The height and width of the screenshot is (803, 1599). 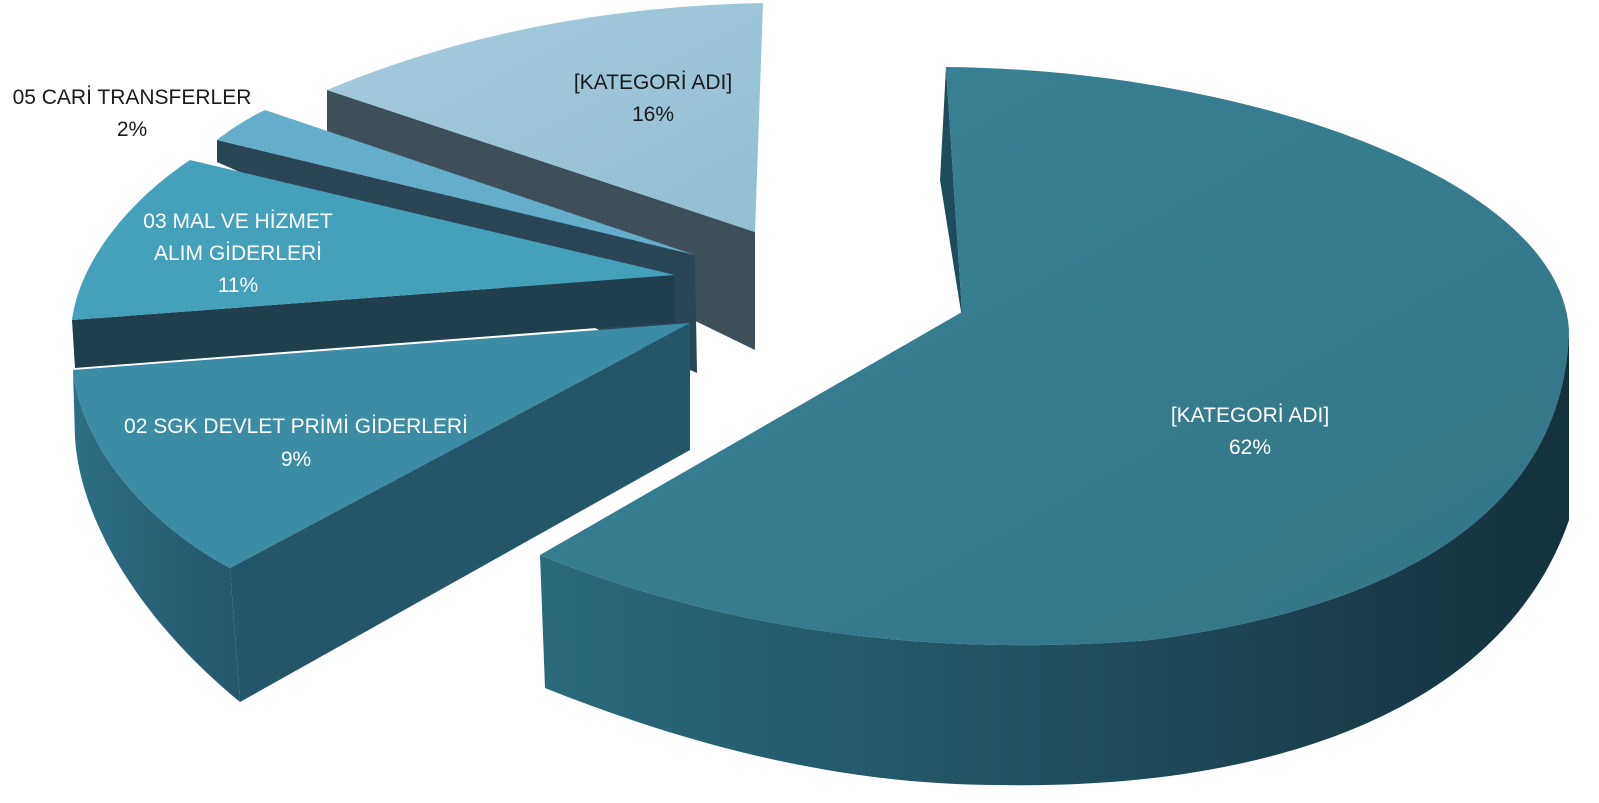 What do you see at coordinates (238, 285) in the screenshot?
I see `data-label-value: 11%` at bounding box center [238, 285].